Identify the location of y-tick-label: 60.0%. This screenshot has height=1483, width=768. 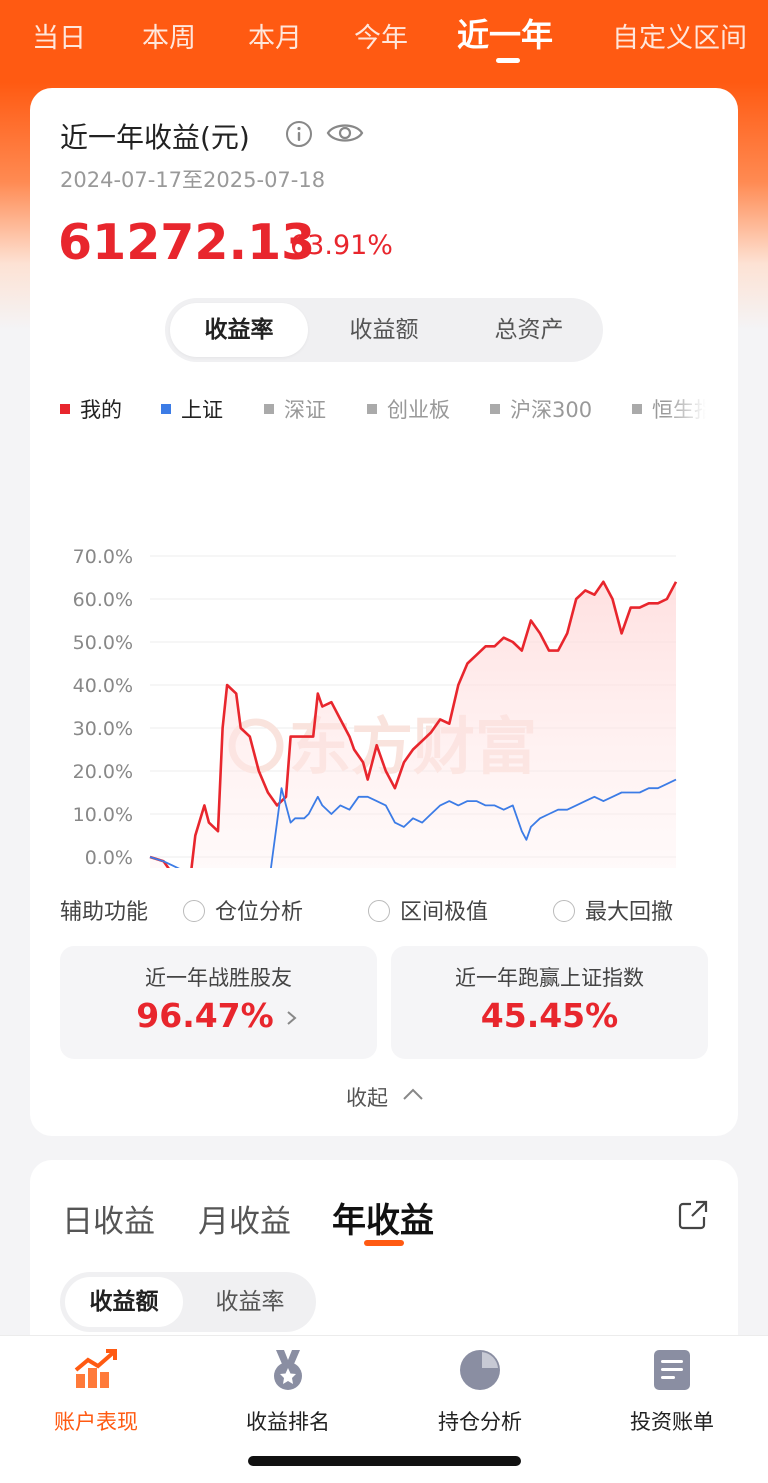
(103, 600).